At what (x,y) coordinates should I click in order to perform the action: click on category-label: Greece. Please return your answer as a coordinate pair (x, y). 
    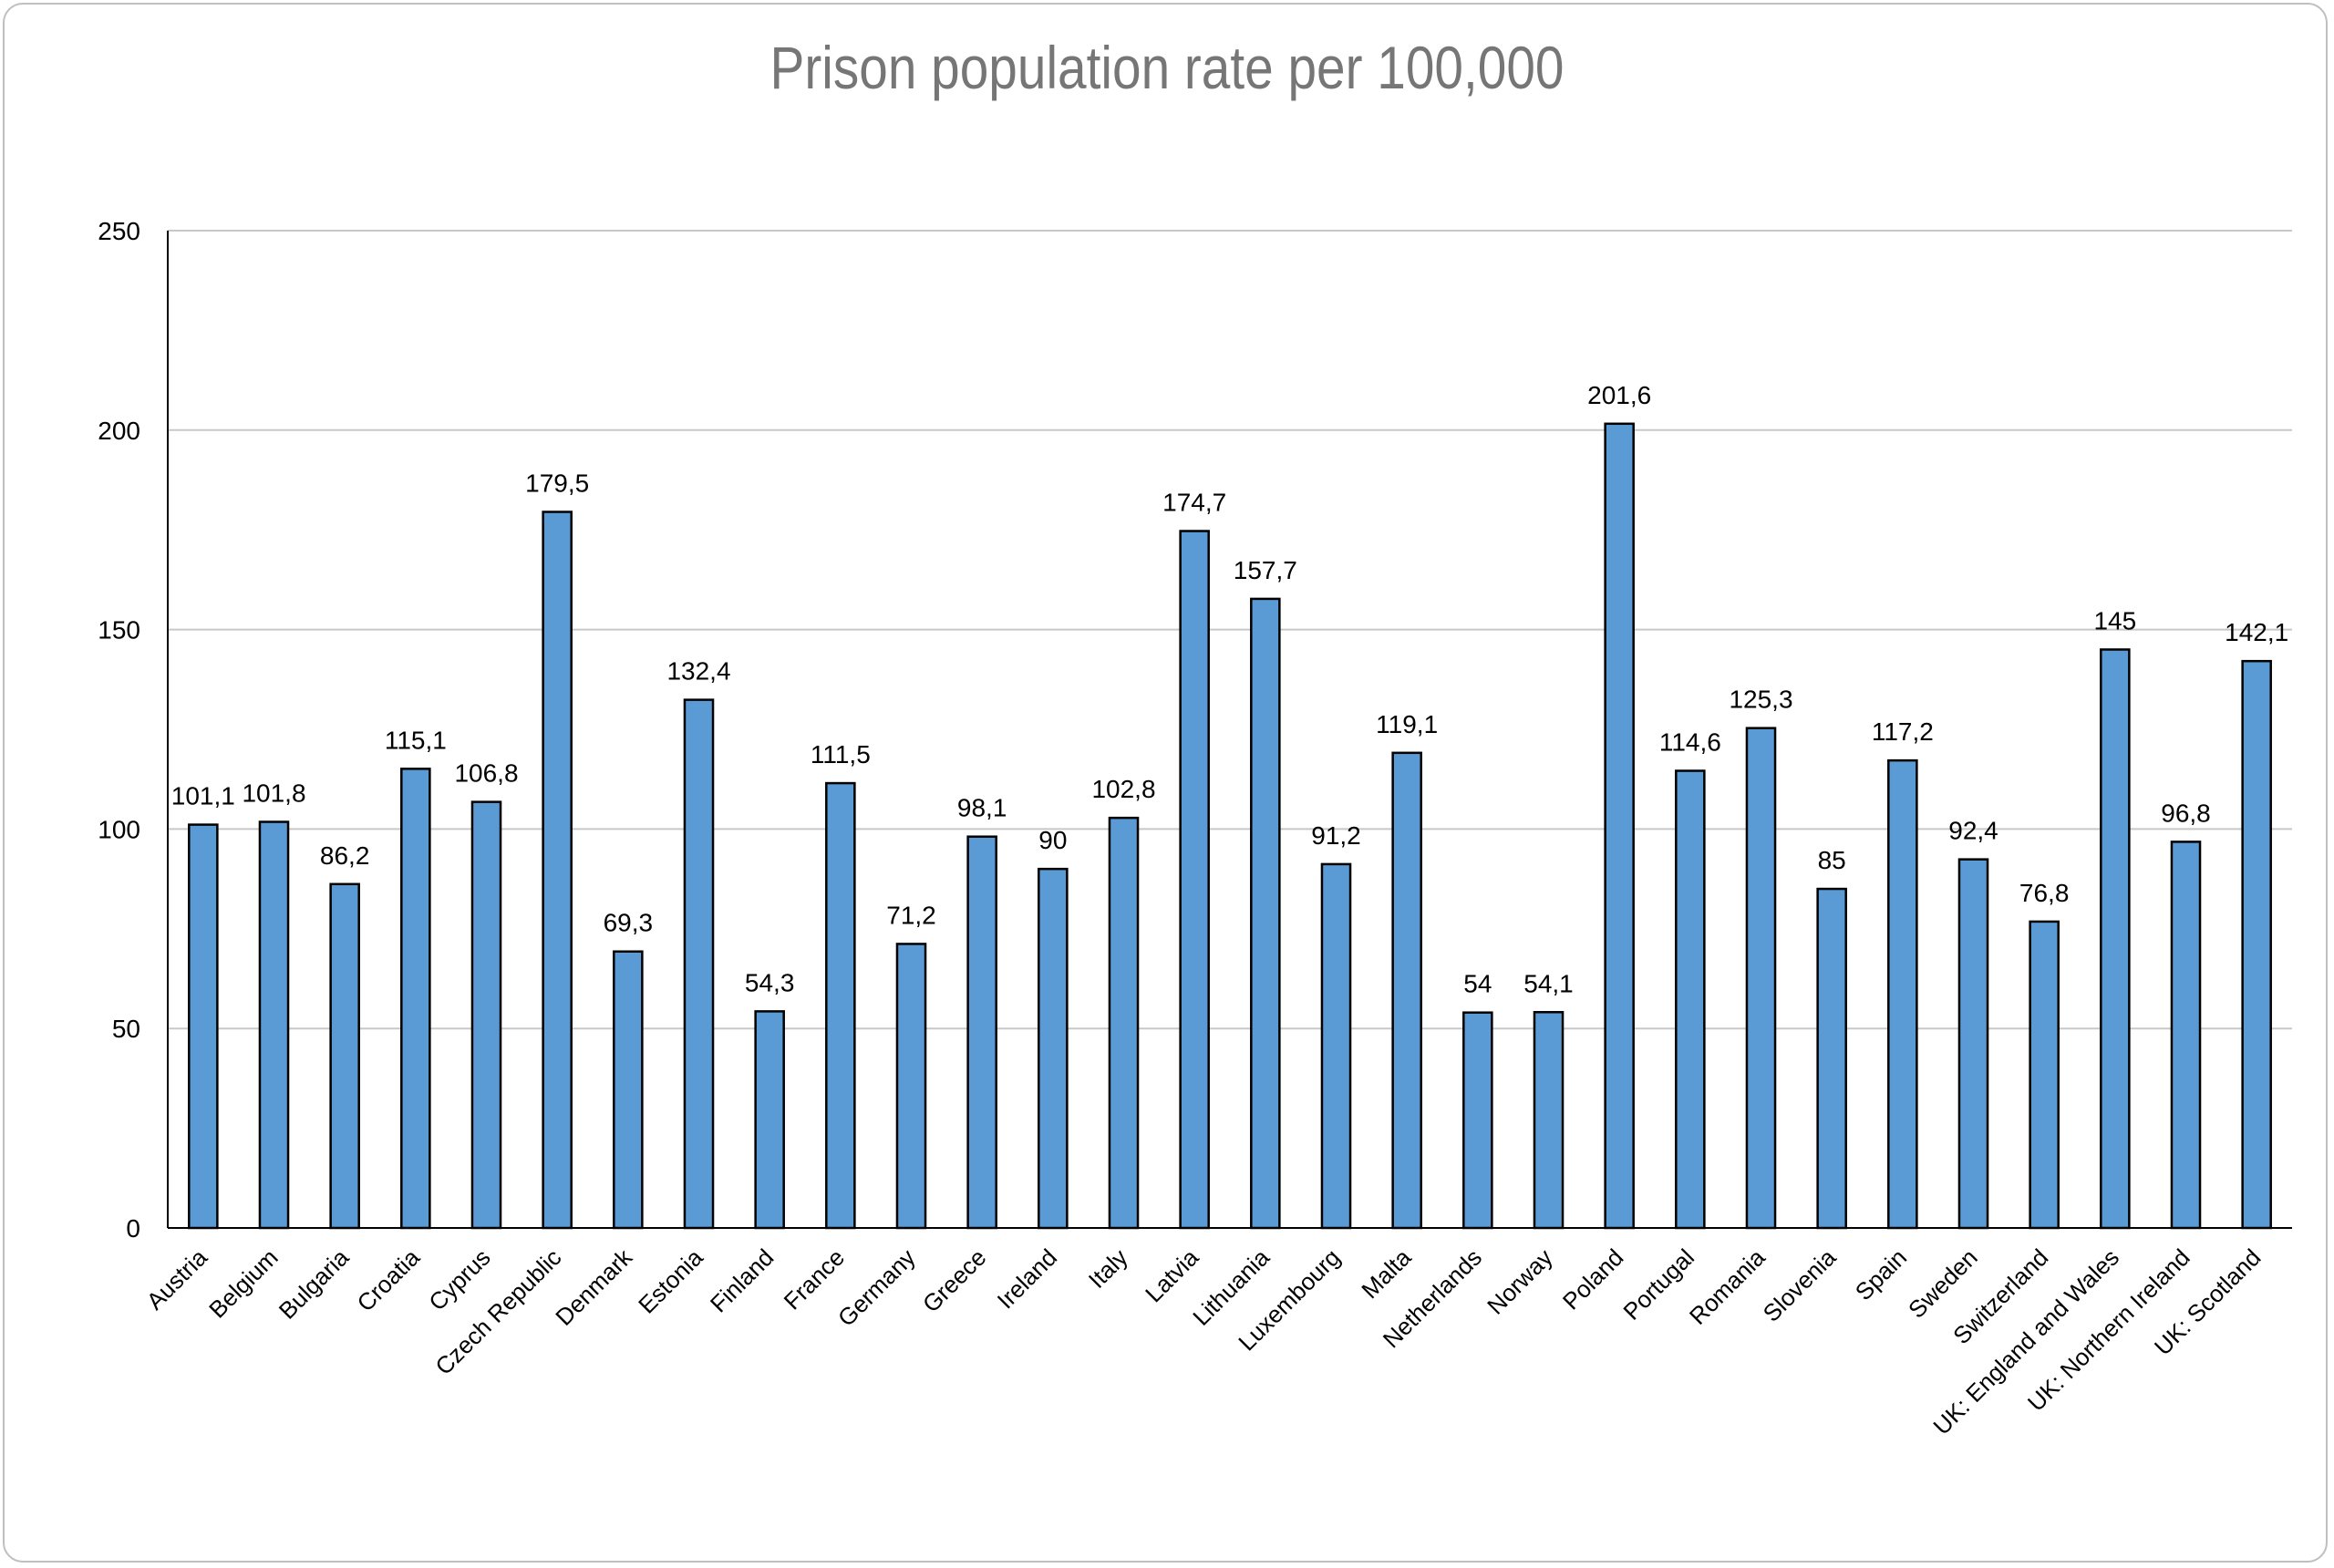
    Looking at the image, I should click on (955, 1280).